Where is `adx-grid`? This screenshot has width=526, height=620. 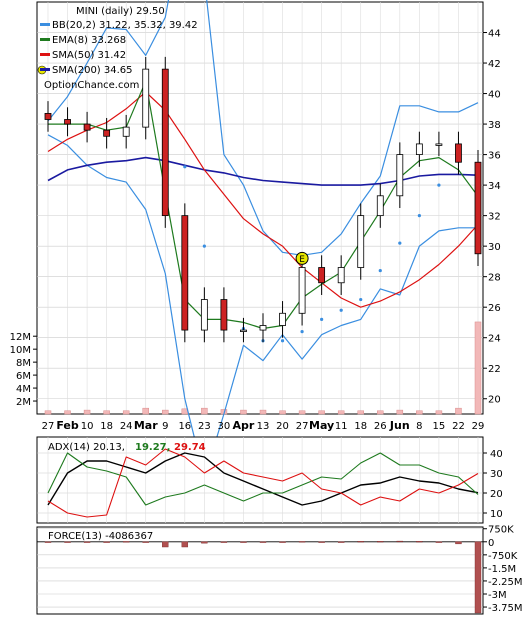 adx-grid is located at coordinates (260, 480).